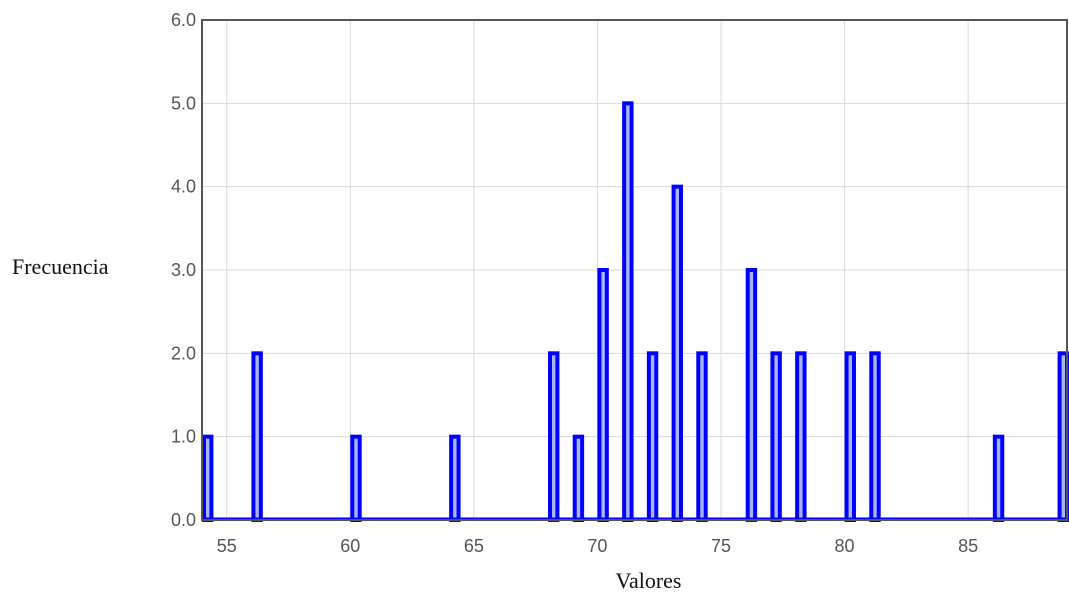 The height and width of the screenshot is (597, 1069). I want to click on y-tick-labels: 0.0 1.0 2.0 3.0 4.0 5.0 6.0, so click(183, 270).